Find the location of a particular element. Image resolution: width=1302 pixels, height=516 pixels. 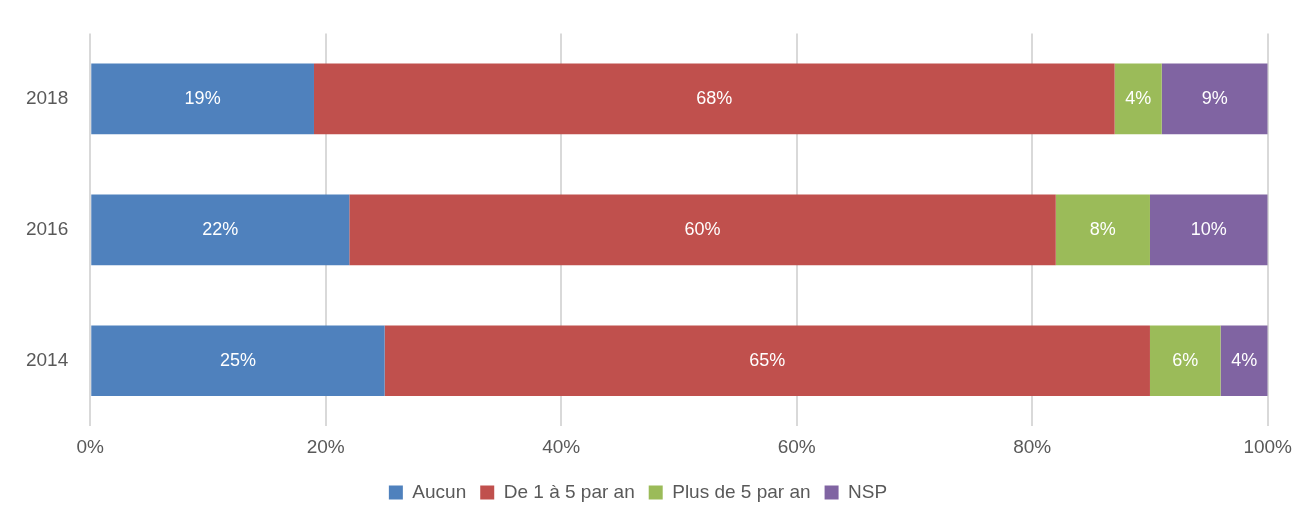

legend-label: De 1 à 5 par an is located at coordinates (569, 491).